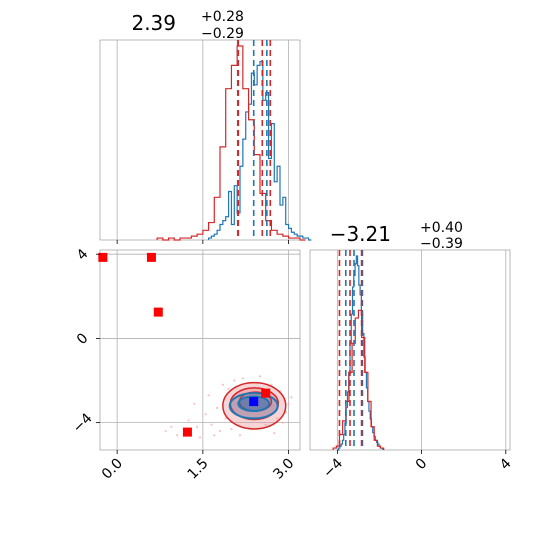 This screenshot has height=550, width=550. Describe the element at coordinates (351, 350) in the screenshot. I see `panel-bottom-right-quantile-lines` at that location.